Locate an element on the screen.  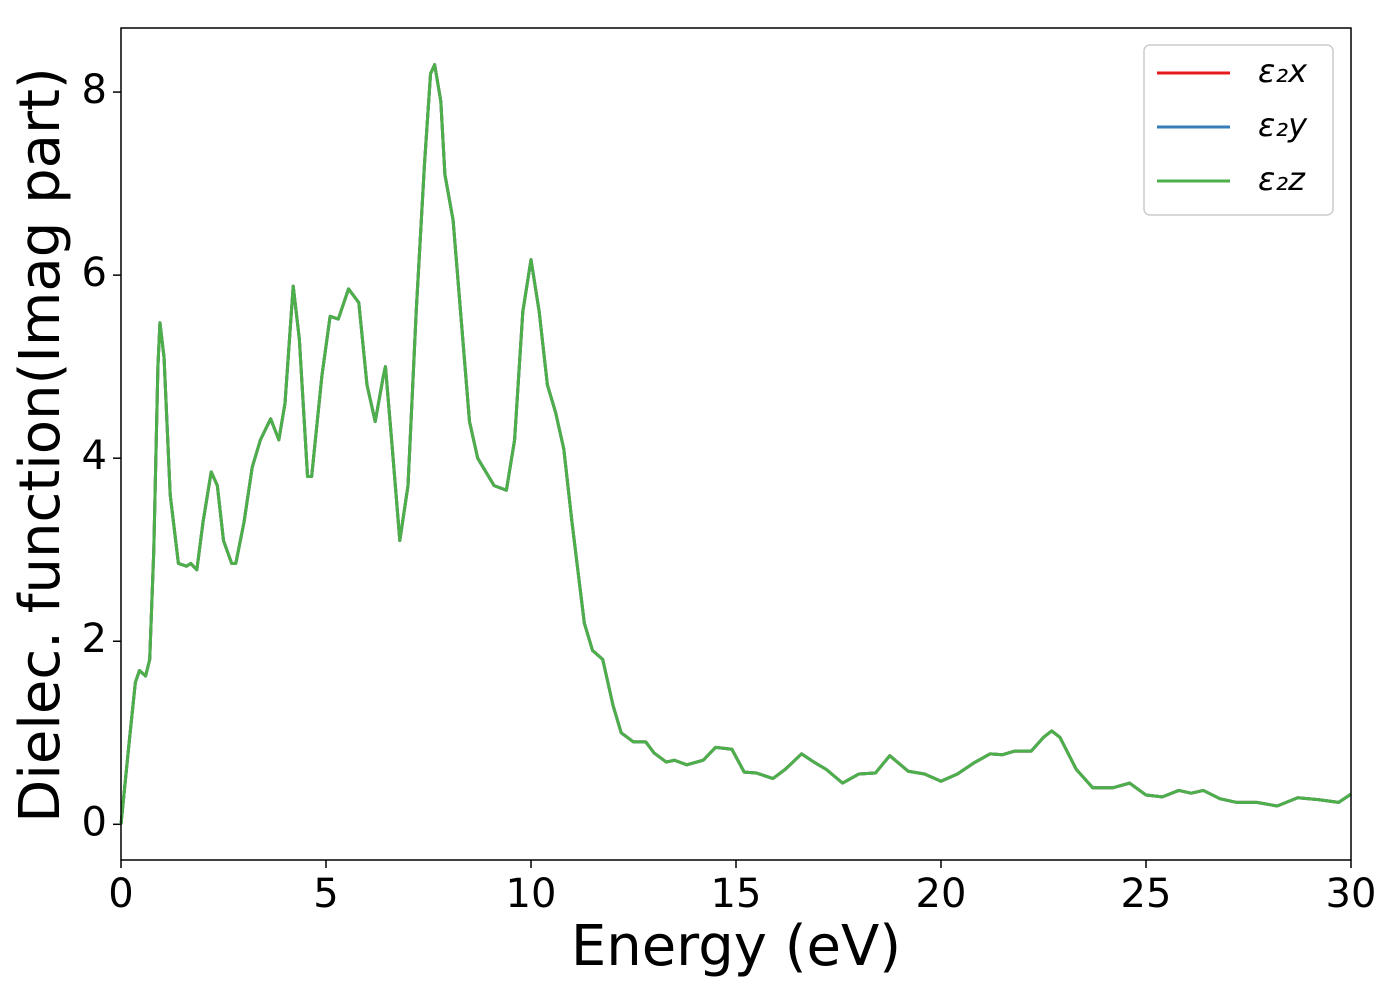
x-tick-label: 10 is located at coordinates (531, 894).